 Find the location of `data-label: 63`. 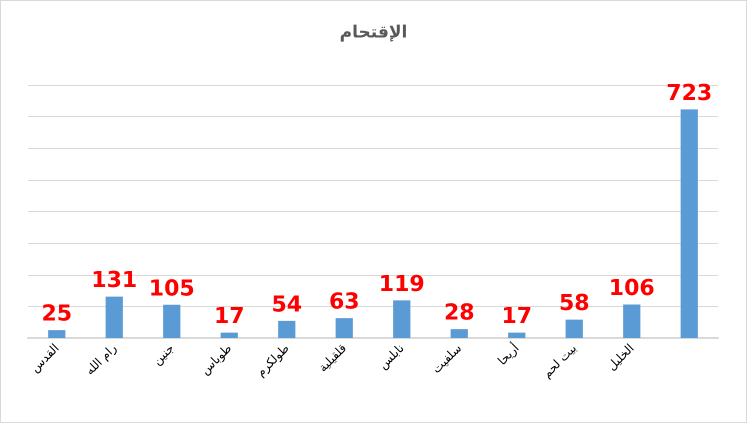

data-label: 63 is located at coordinates (344, 302).